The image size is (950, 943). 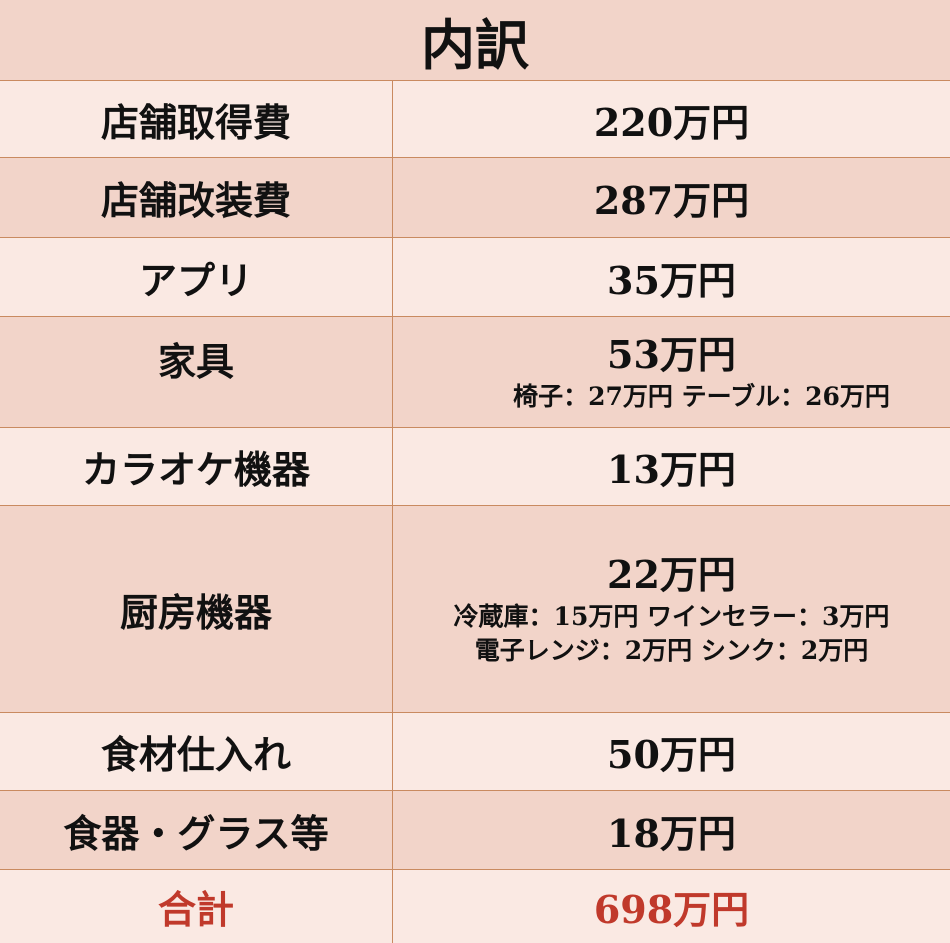 I want to click on item-amount: 53万円, so click(x=671, y=355).